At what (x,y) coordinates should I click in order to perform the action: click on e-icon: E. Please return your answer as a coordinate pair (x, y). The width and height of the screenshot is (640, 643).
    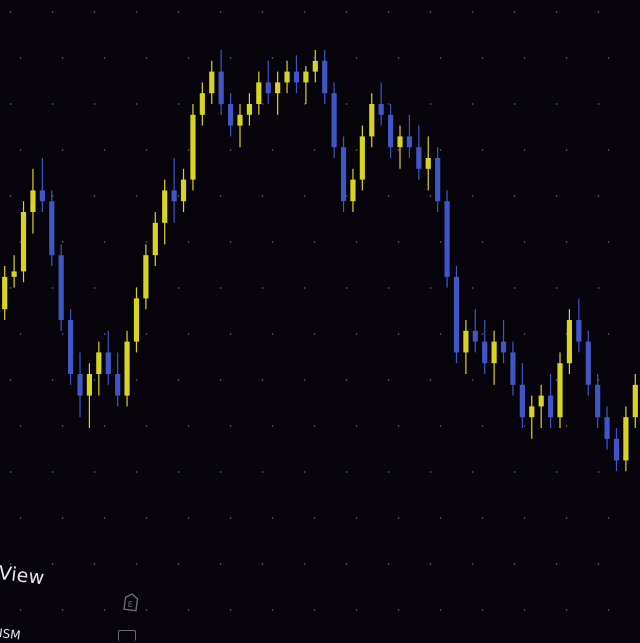
    Looking at the image, I should click on (131, 602).